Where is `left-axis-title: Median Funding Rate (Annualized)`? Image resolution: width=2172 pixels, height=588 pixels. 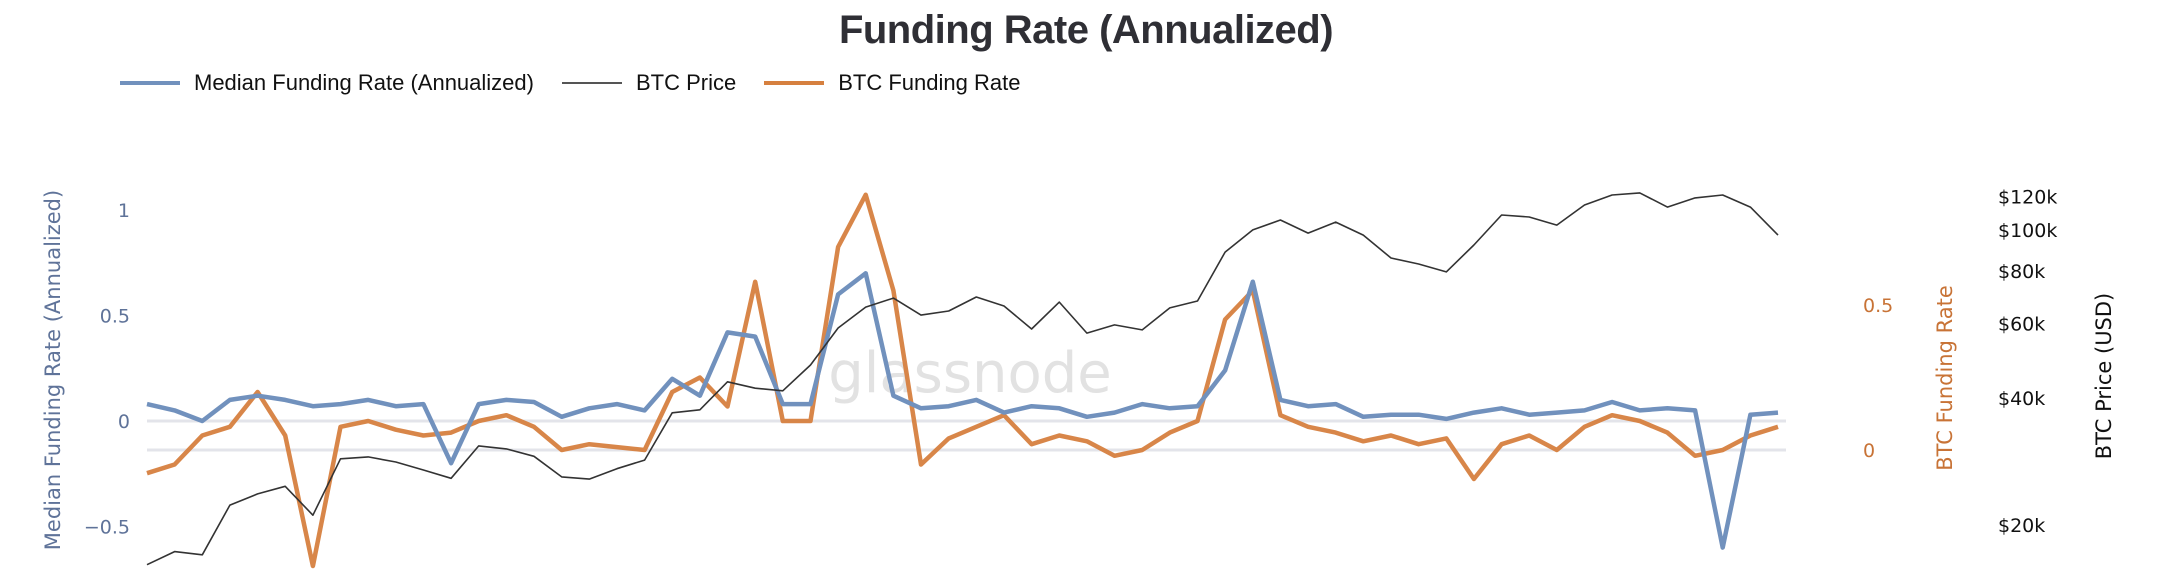 left-axis-title: Median Funding Rate (Annualized) is located at coordinates (53, 370).